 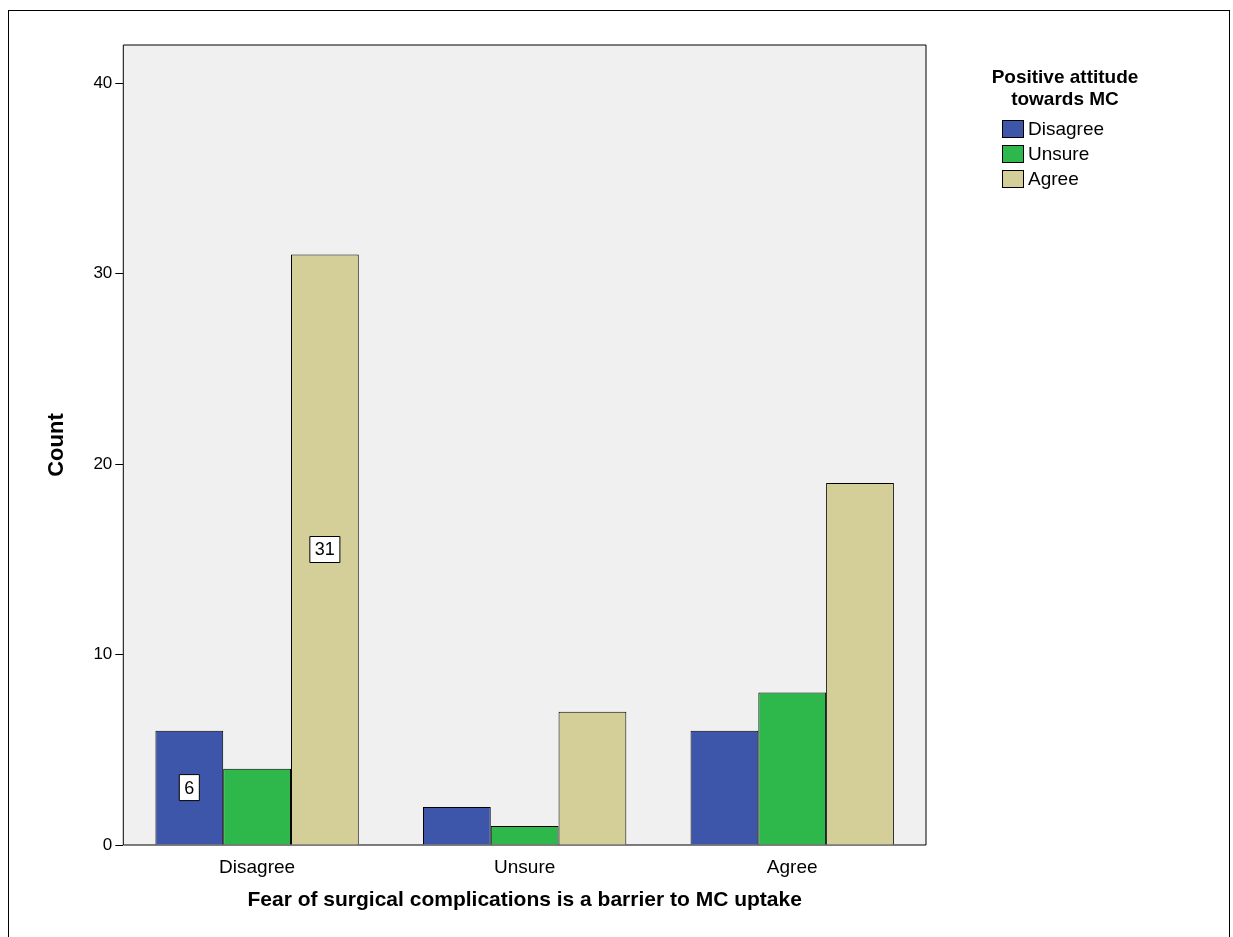 What do you see at coordinates (56, 444) in the screenshot?
I see `y-axis-title: Count` at bounding box center [56, 444].